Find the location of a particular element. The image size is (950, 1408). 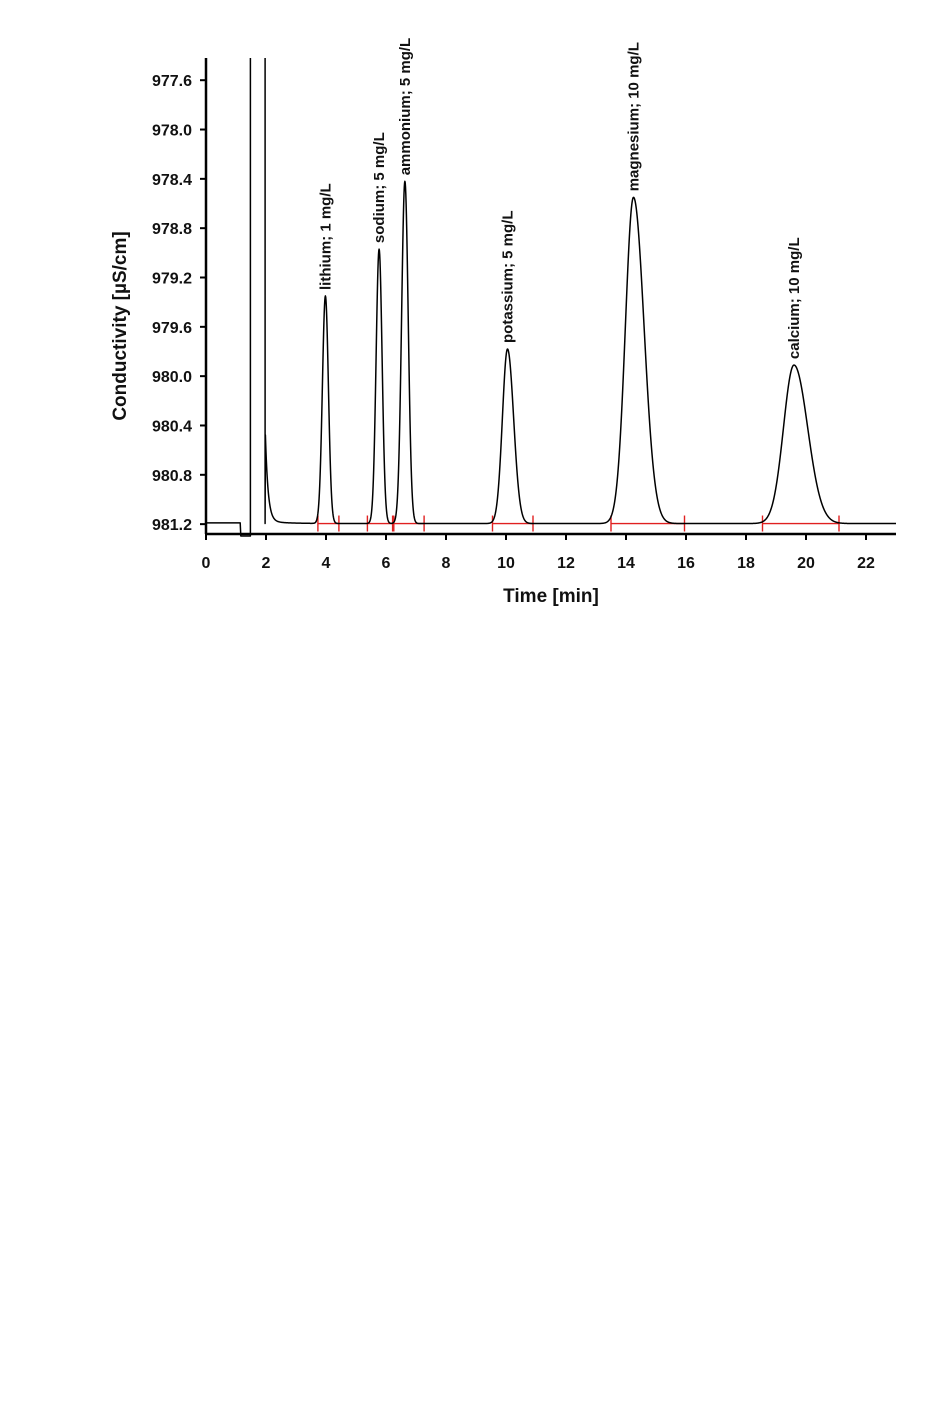

peak-label: potassium; 5 mg/L is located at coordinates (508, 276).